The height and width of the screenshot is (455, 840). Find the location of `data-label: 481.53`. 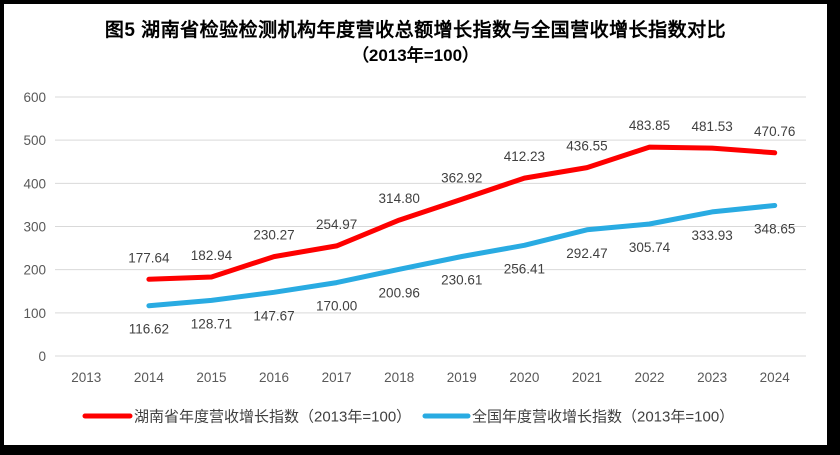

data-label: 481.53 is located at coordinates (711, 126).